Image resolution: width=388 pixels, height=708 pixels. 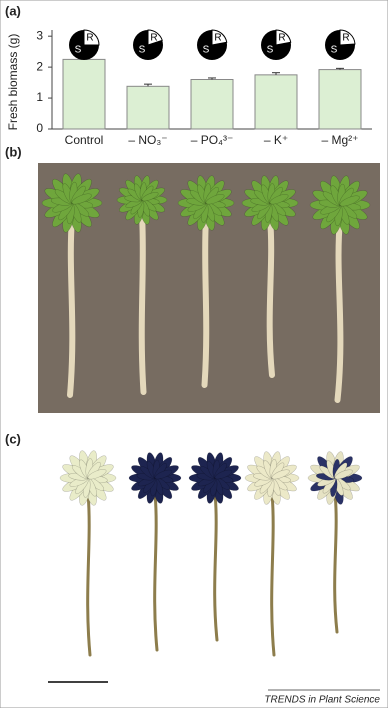 I want to click on x-tick-label: – NO₃⁻, so click(x=147, y=140).